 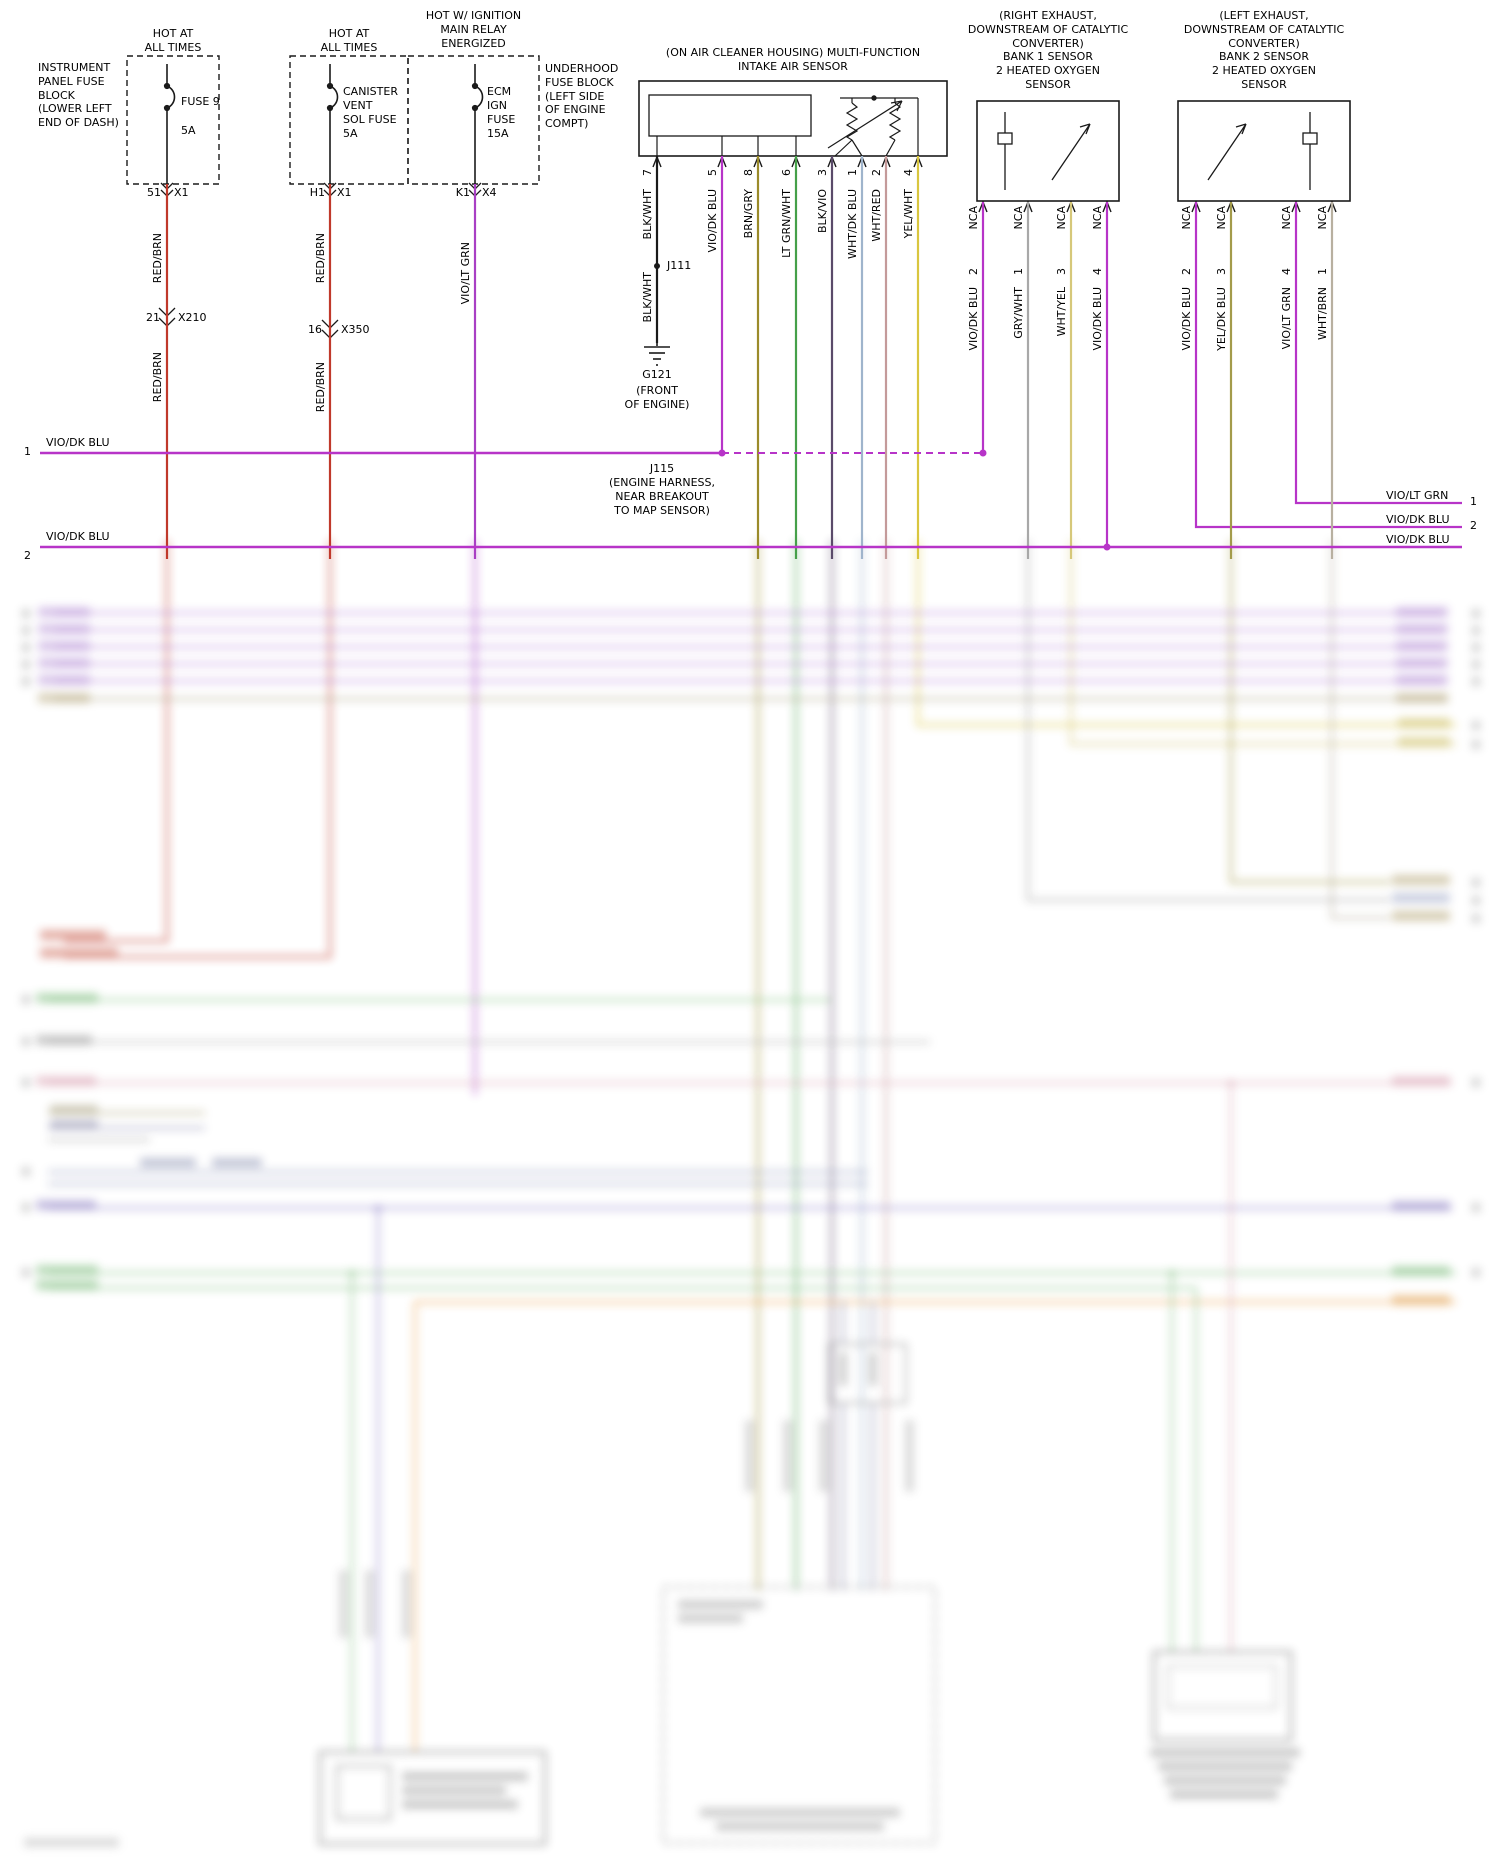 I want to click on ground-wire-label: BLK/WHT, so click(x=647, y=297).